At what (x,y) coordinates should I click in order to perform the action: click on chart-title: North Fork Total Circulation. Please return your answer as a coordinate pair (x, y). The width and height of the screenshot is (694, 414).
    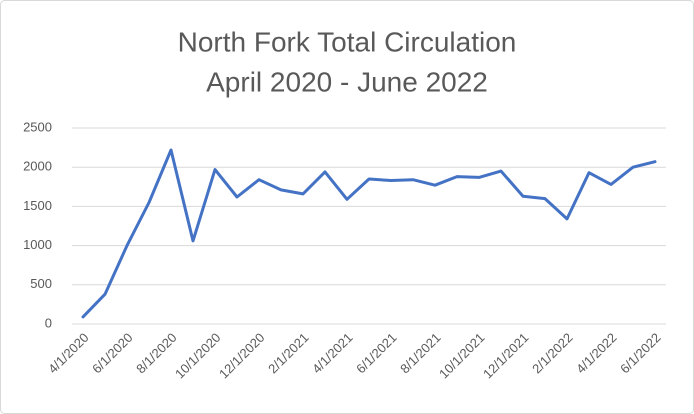
    Looking at the image, I should click on (347, 41).